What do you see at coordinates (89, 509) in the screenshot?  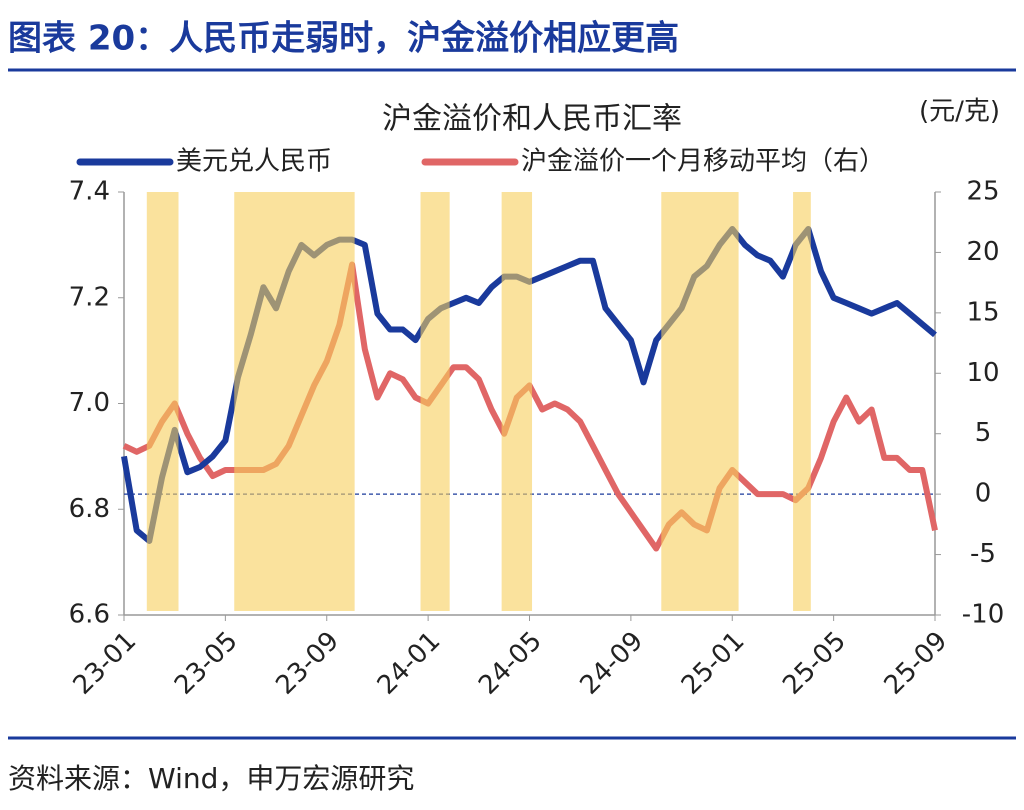 I see `y-tick-label: 6.8` at bounding box center [89, 509].